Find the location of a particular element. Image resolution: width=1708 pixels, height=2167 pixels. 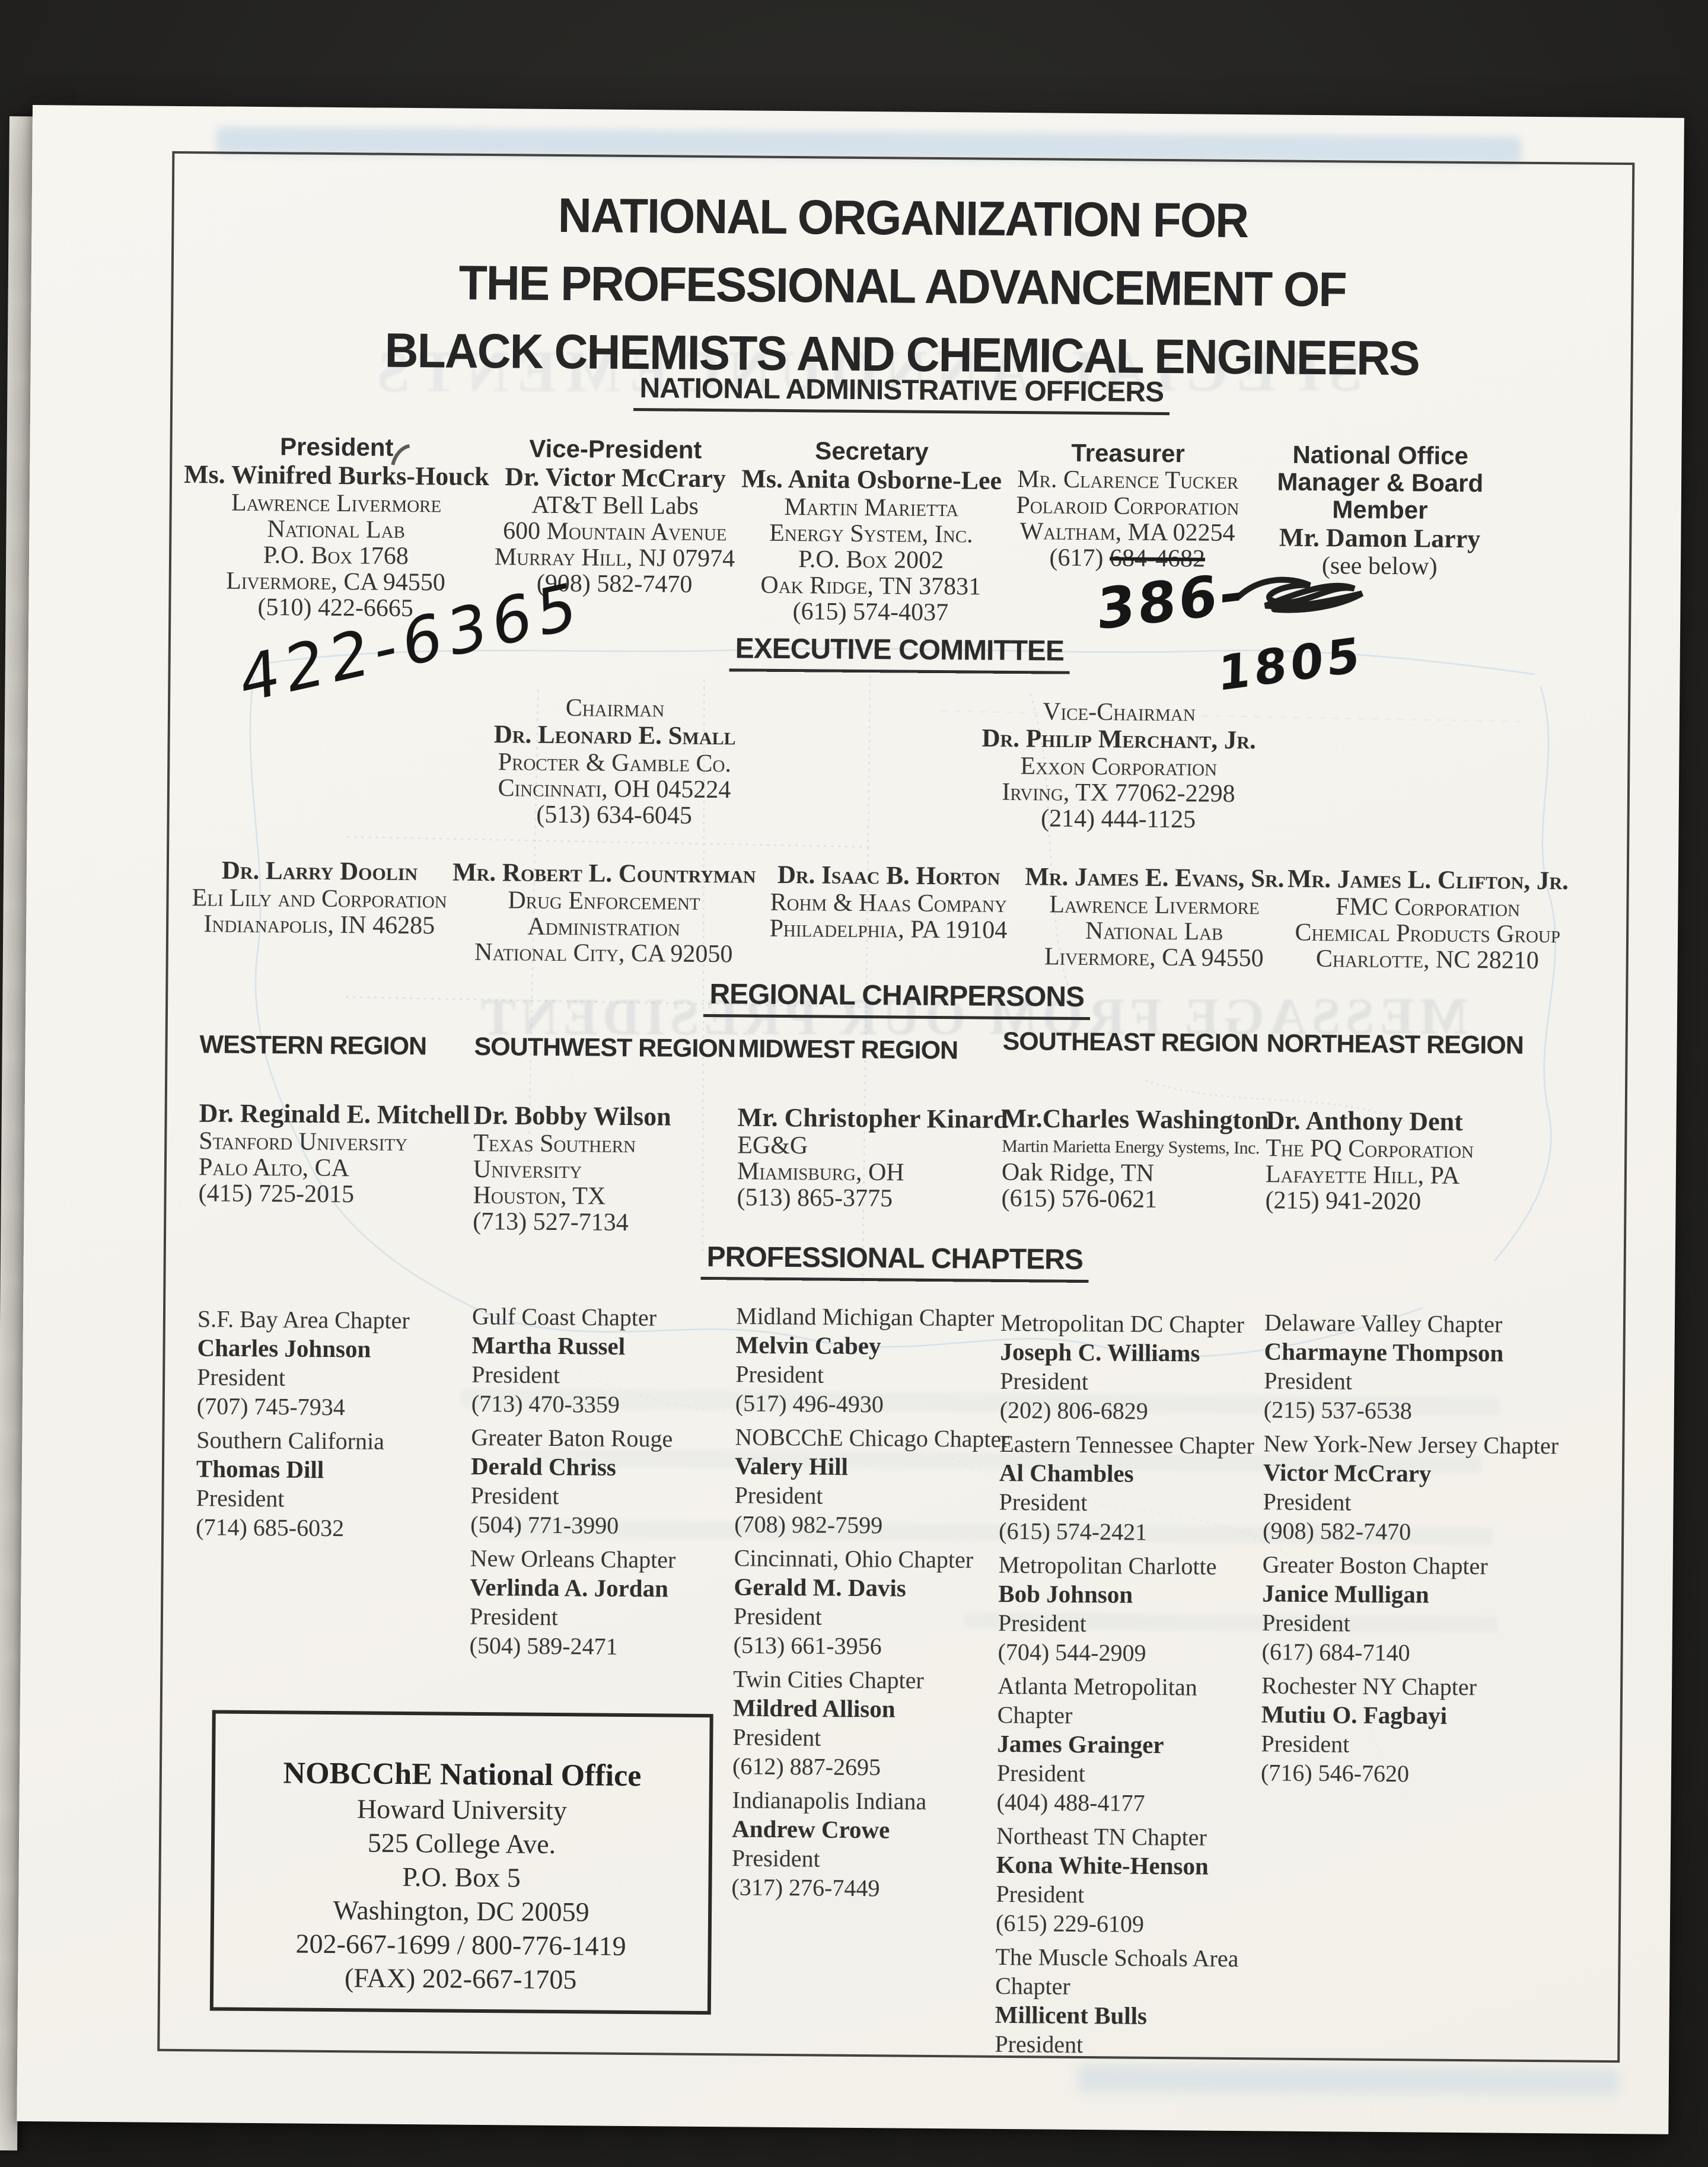

bleed-through-band is located at coordinates (1348, 2080).